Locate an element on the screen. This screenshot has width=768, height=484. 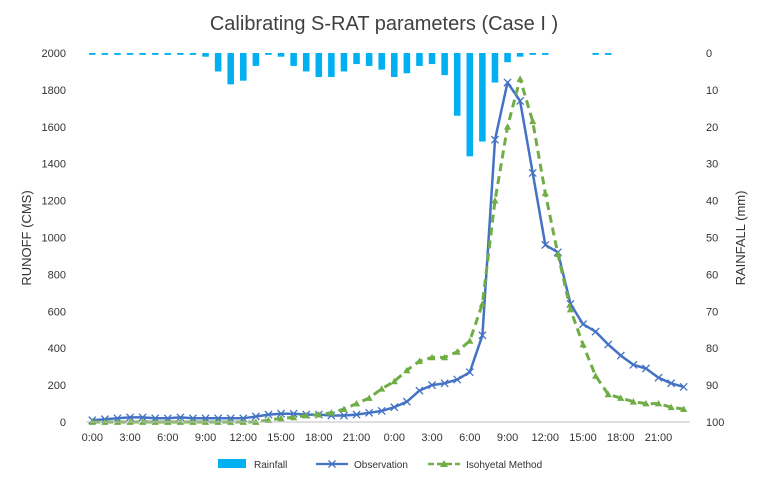
legend-label: Observation is located at coordinates (381, 465).